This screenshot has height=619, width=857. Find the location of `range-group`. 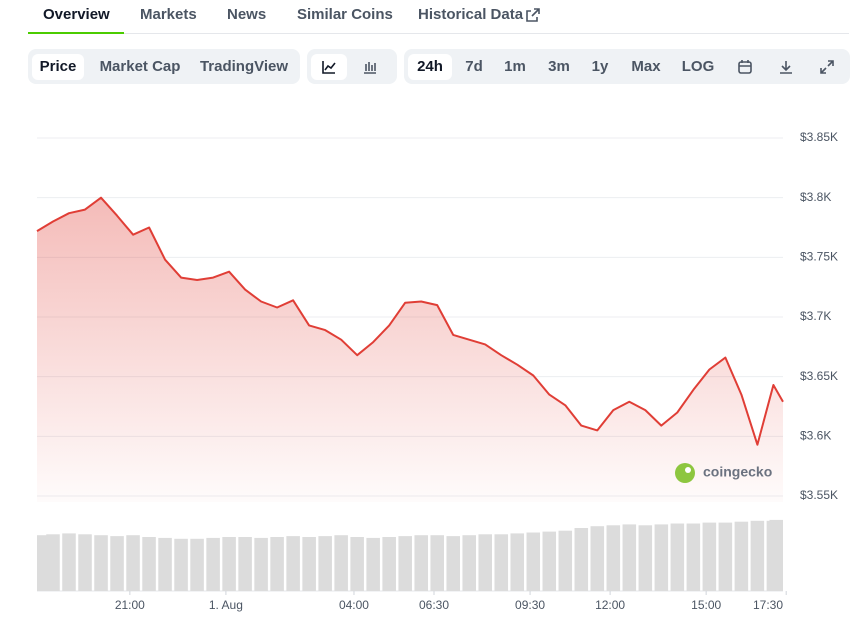

range-group is located at coordinates (627, 66).